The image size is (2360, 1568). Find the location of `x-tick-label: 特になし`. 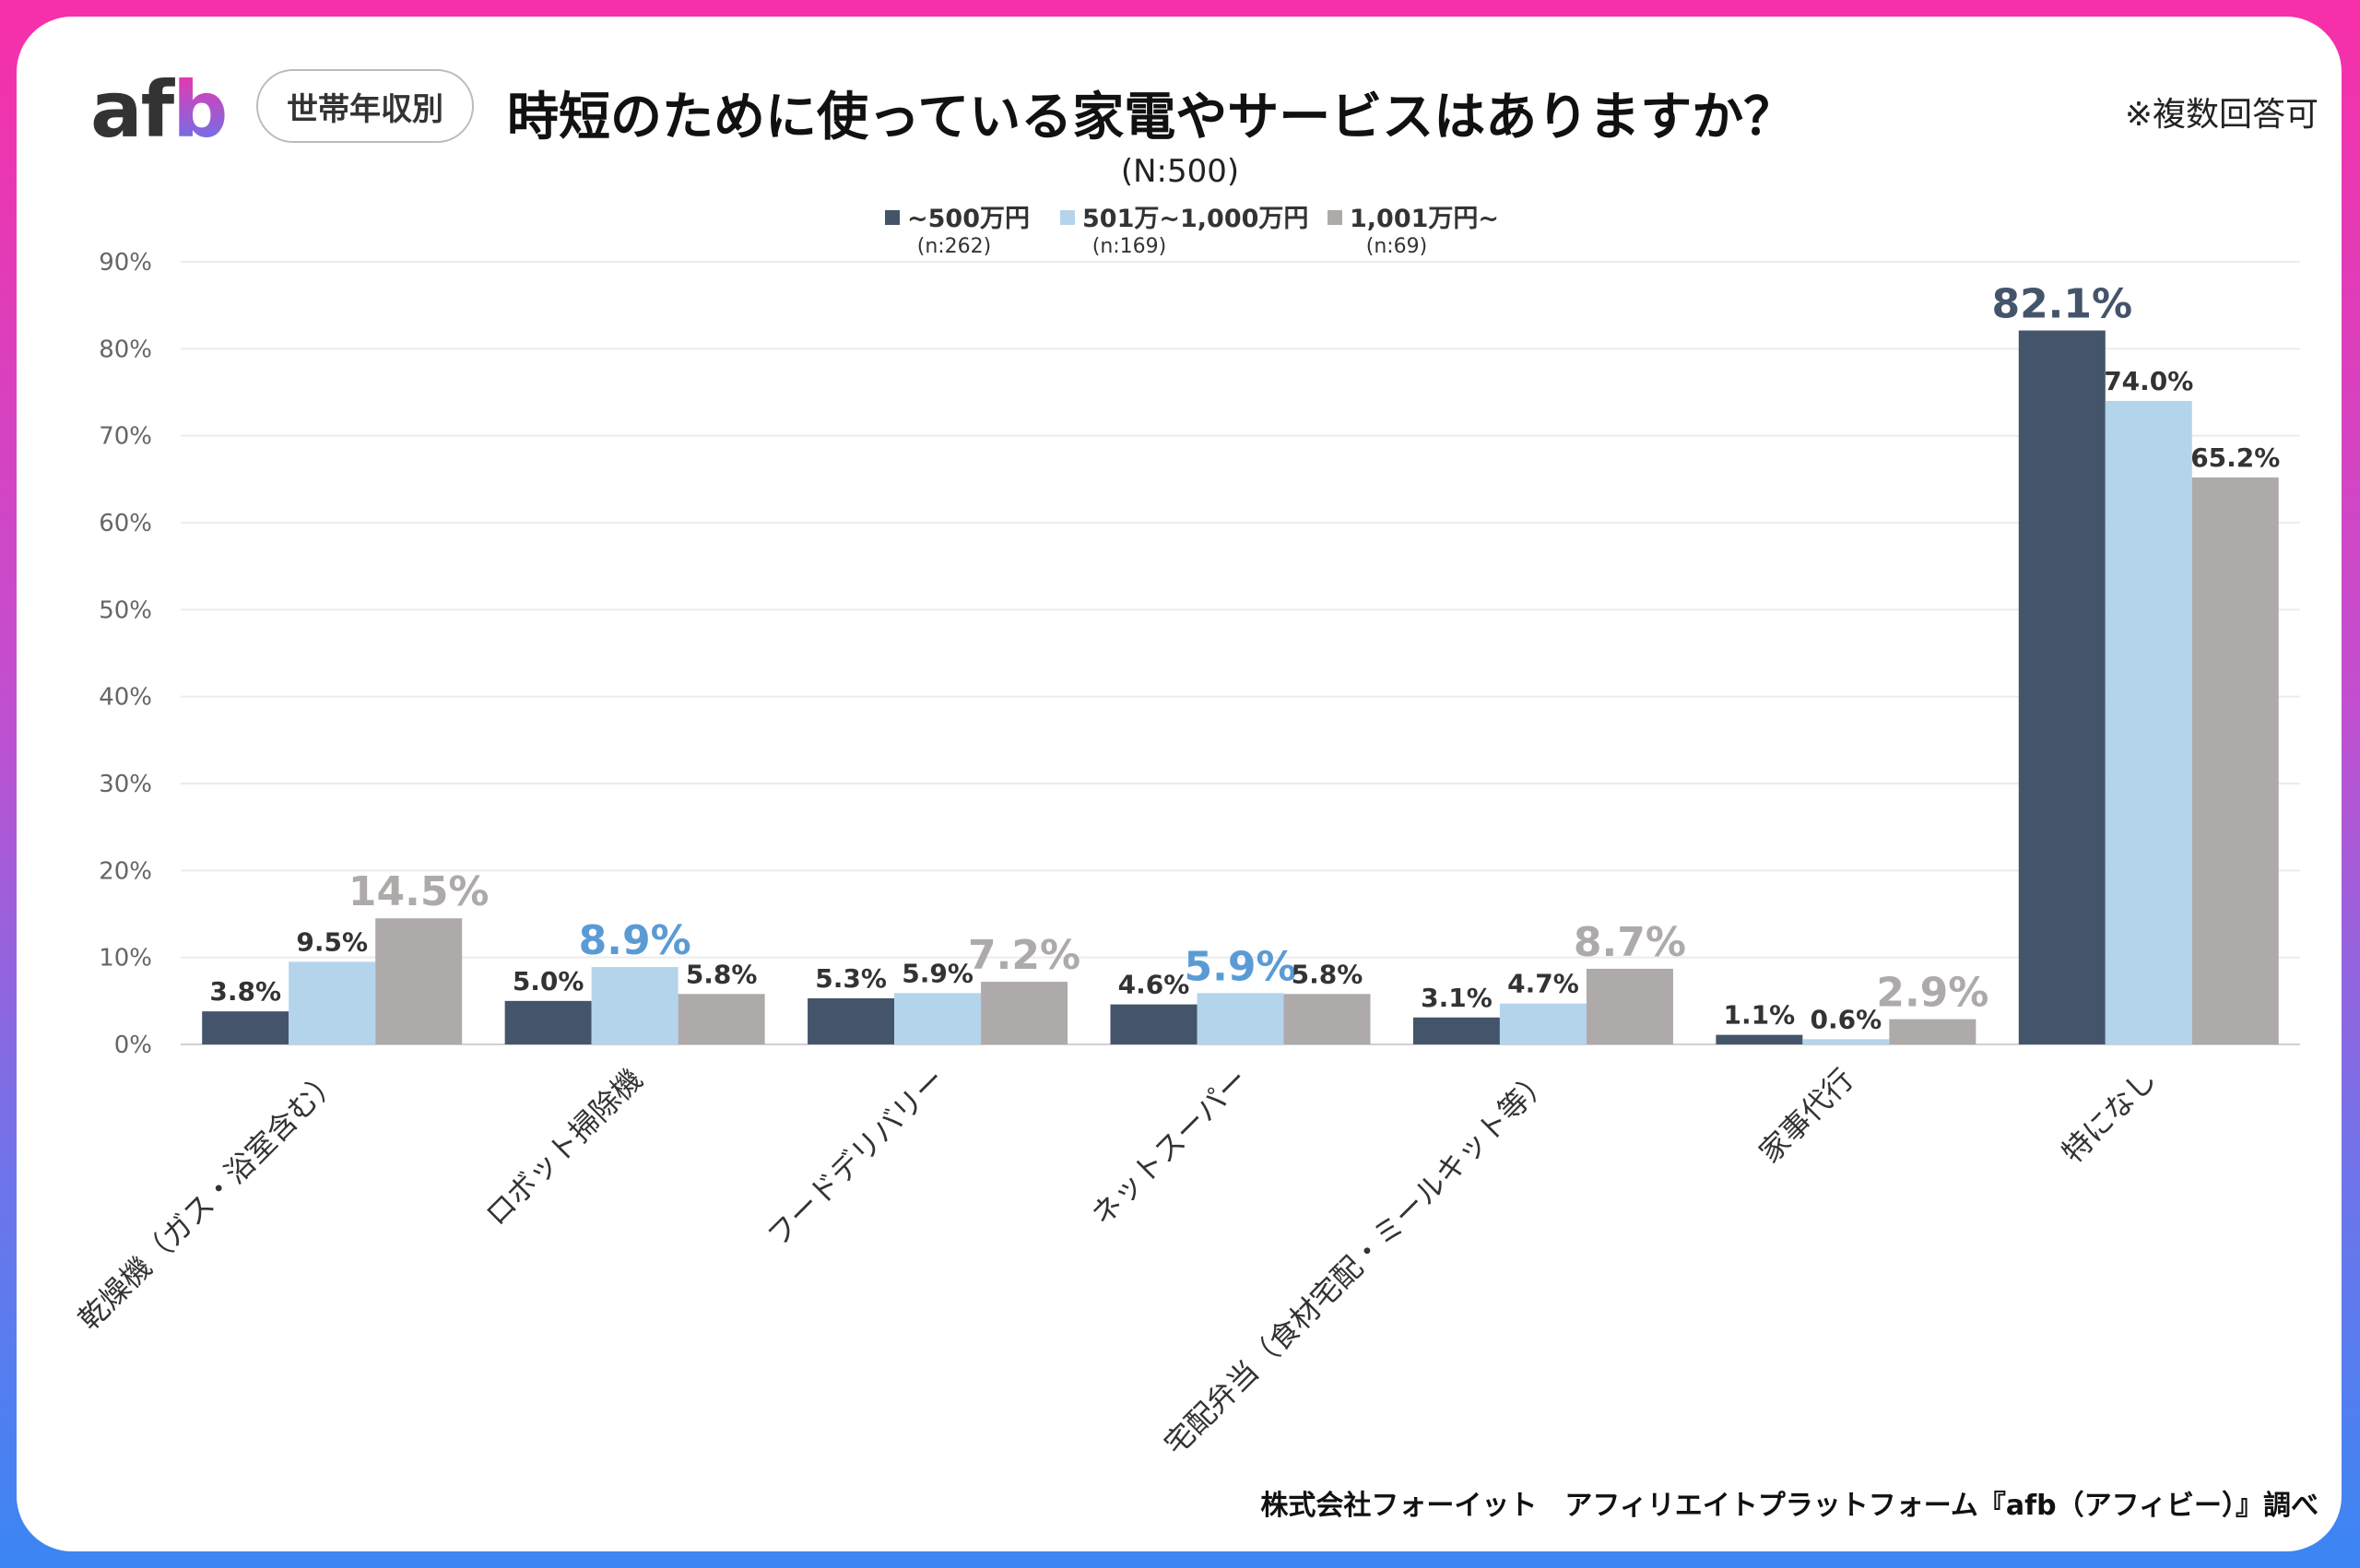

x-tick-label: 特になし is located at coordinates (2109, 1116).